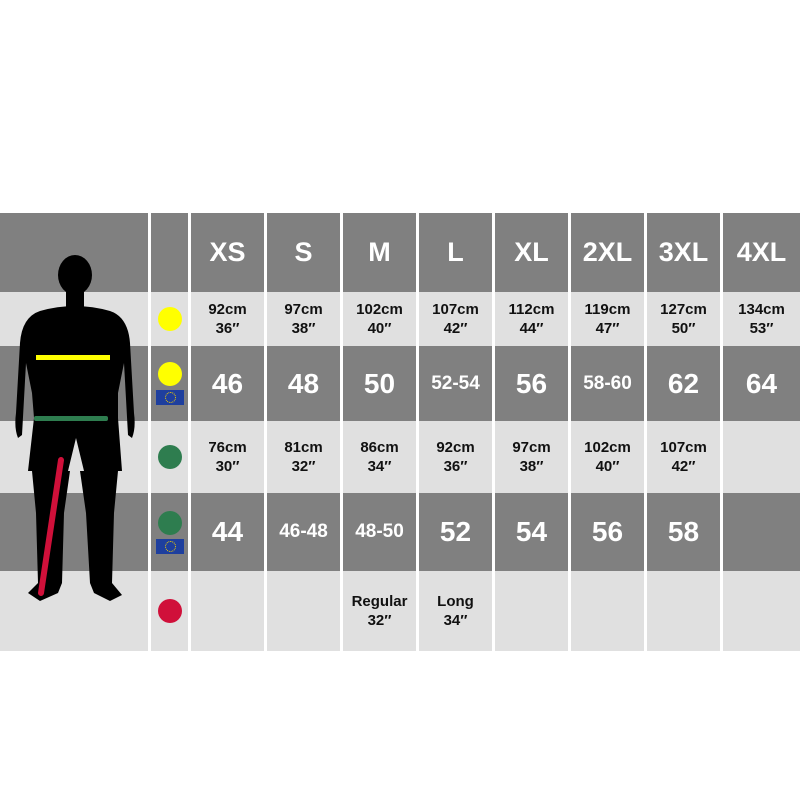 The image size is (800, 800). Describe the element at coordinates (455, 252) in the screenshot. I see `size-header-l: L` at that location.